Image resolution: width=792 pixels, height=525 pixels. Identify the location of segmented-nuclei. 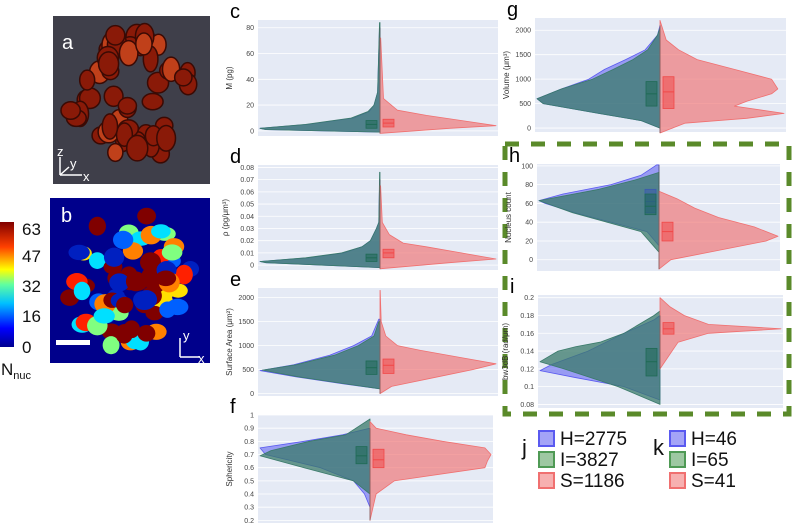
(130, 281).